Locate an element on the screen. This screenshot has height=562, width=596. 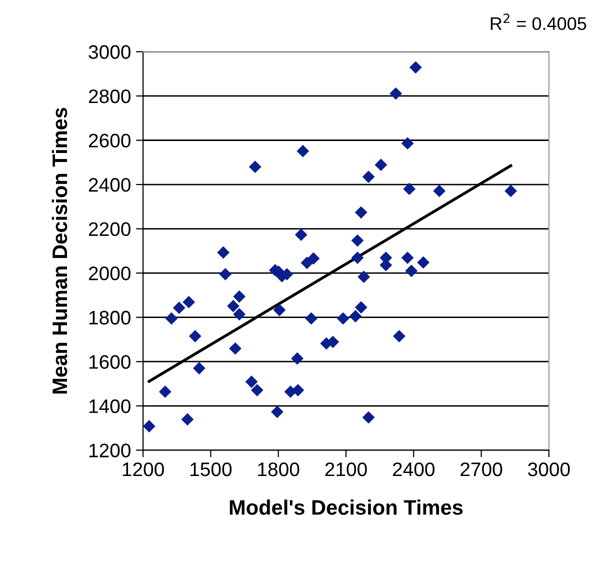
y-tick-label: 2400 is located at coordinates (109, 185).